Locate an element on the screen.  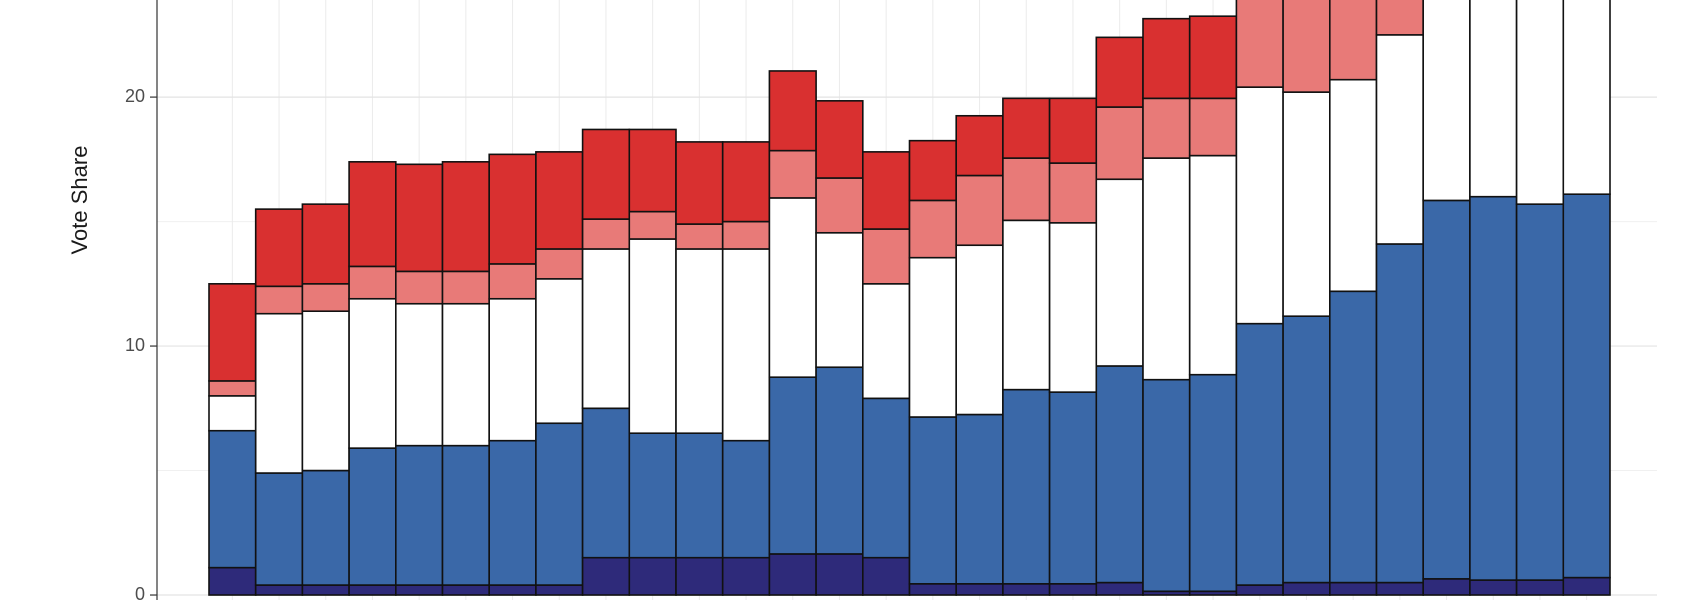
y-axis: 0 10 20 is located at coordinates (141, 343).